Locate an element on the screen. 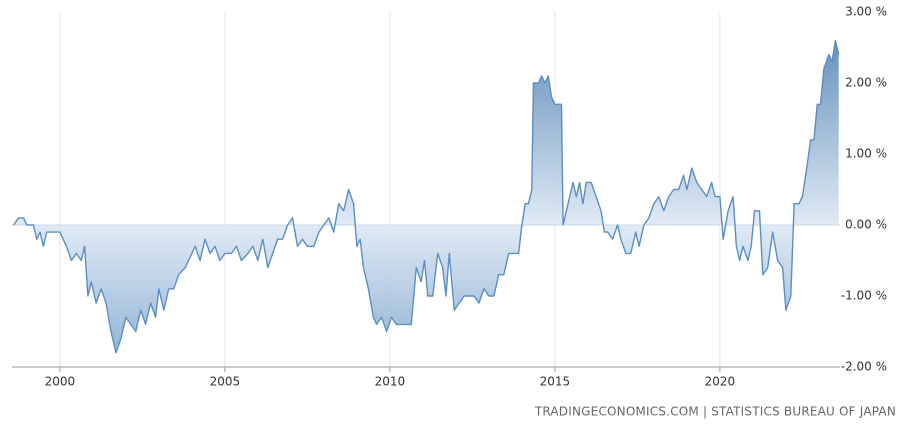 The image size is (900, 426). x-tick-label: 2000 is located at coordinates (60, 382).